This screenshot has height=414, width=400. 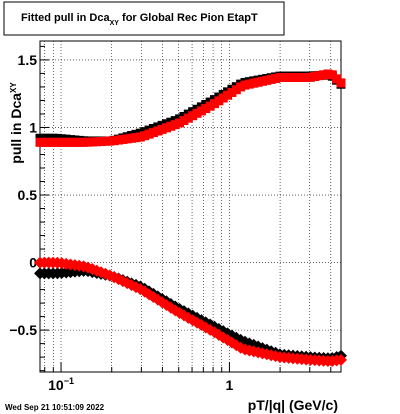 What do you see at coordinates (69, 381) in the screenshot?
I see `x-tick-label-exponent: −1` at bounding box center [69, 381].